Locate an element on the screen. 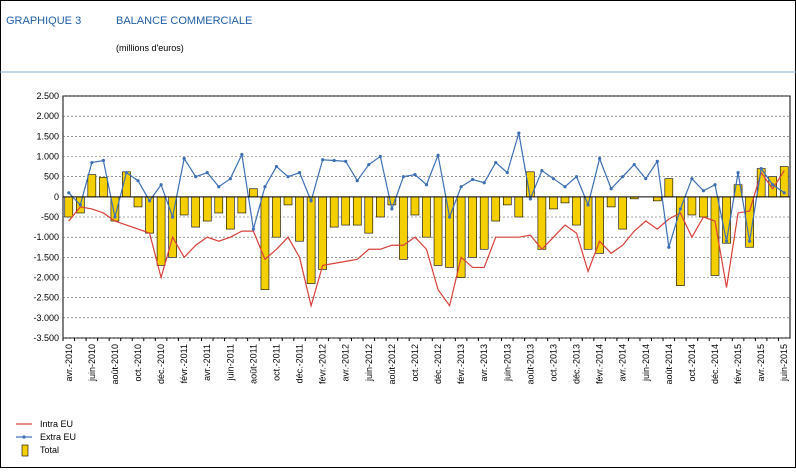  x-tick-label: avr.-2010 is located at coordinates (69, 363).